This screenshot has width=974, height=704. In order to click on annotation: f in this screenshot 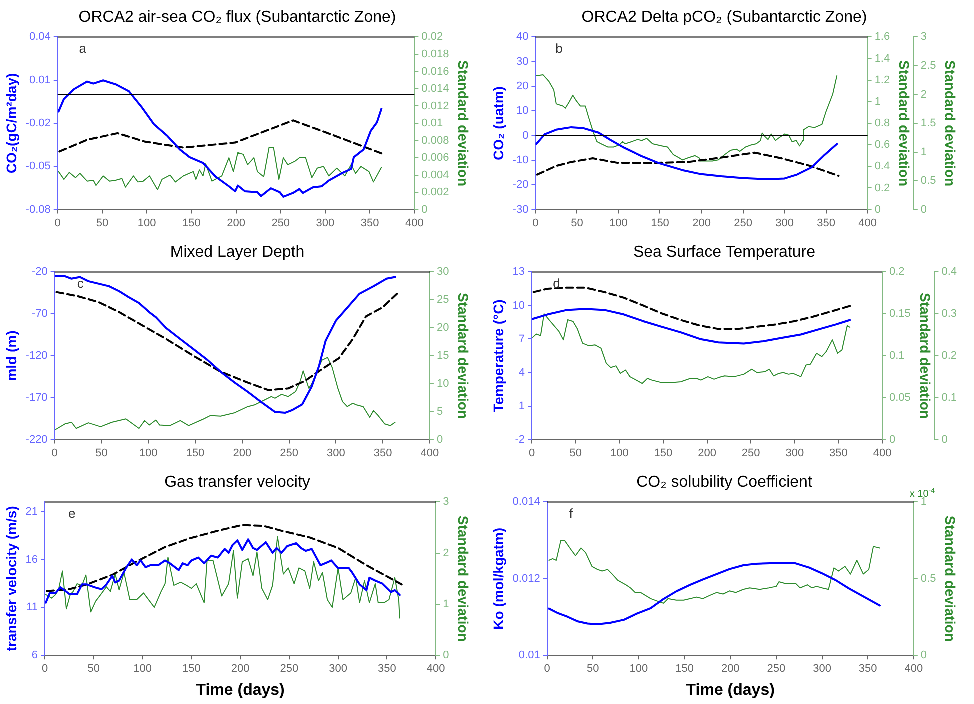, I will do `click(571, 514)`.